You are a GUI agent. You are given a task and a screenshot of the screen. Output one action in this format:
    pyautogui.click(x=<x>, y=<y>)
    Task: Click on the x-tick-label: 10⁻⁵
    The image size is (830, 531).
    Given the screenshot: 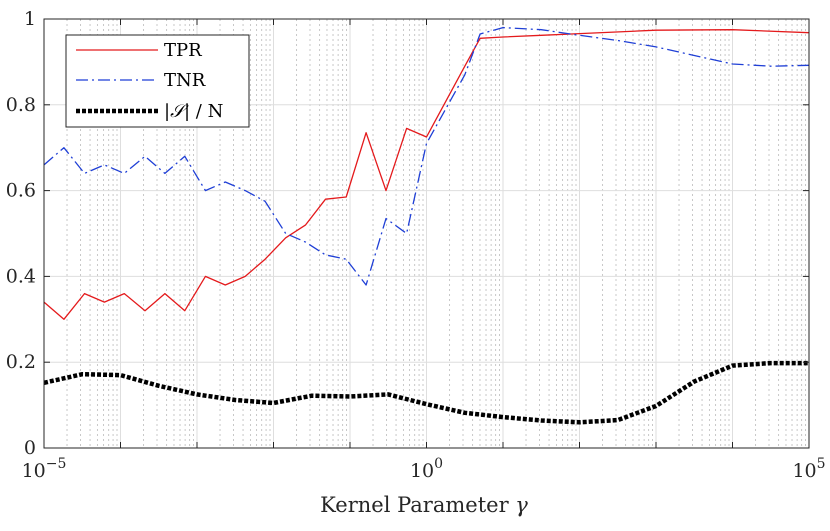 What is the action you would take?
    pyautogui.click(x=44, y=469)
    